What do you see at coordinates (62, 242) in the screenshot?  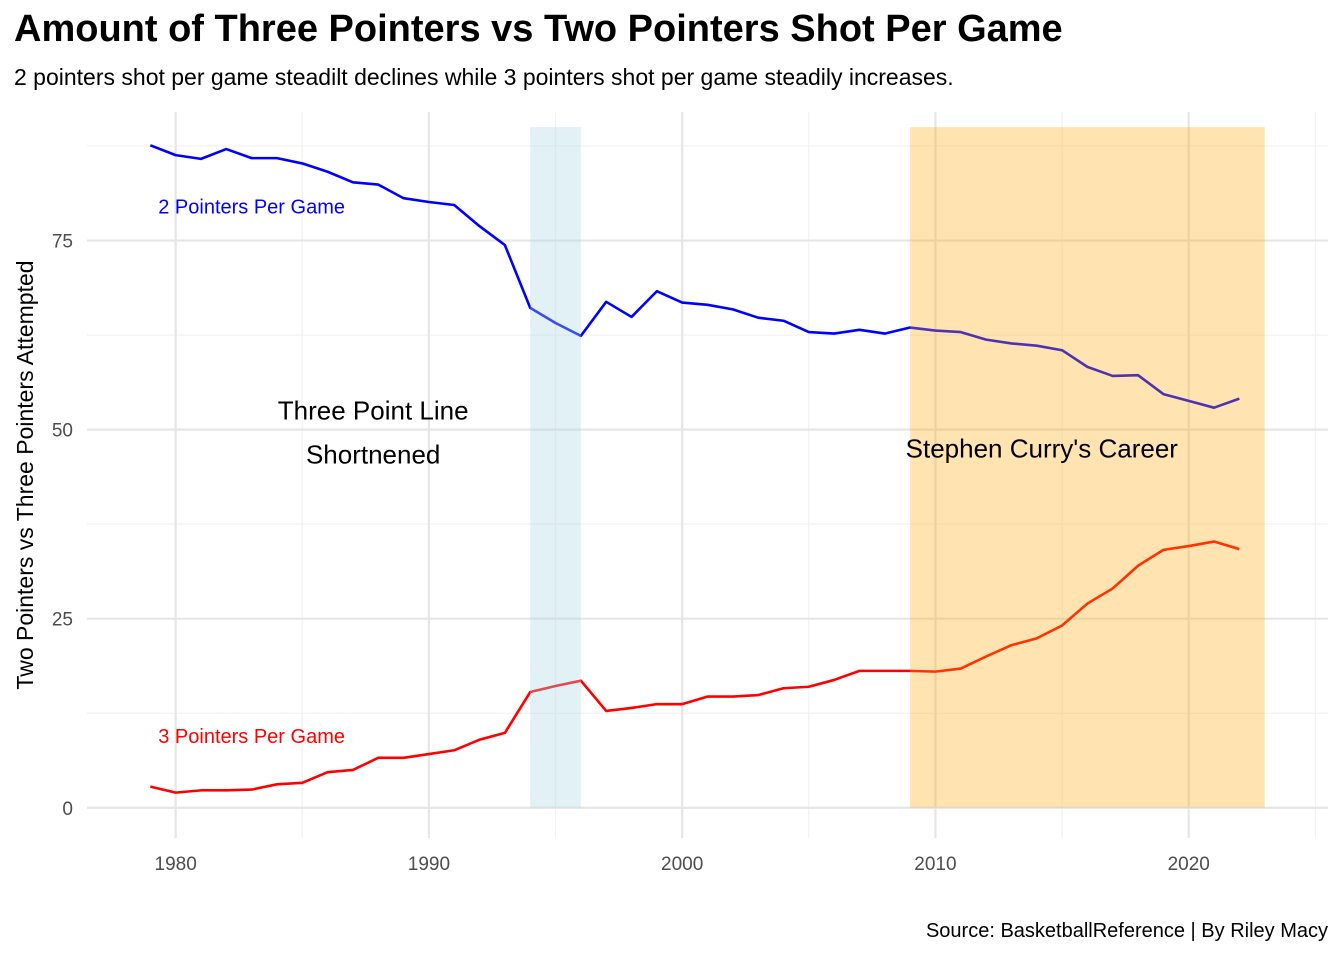 I see `y-tick-label: 75` at bounding box center [62, 242].